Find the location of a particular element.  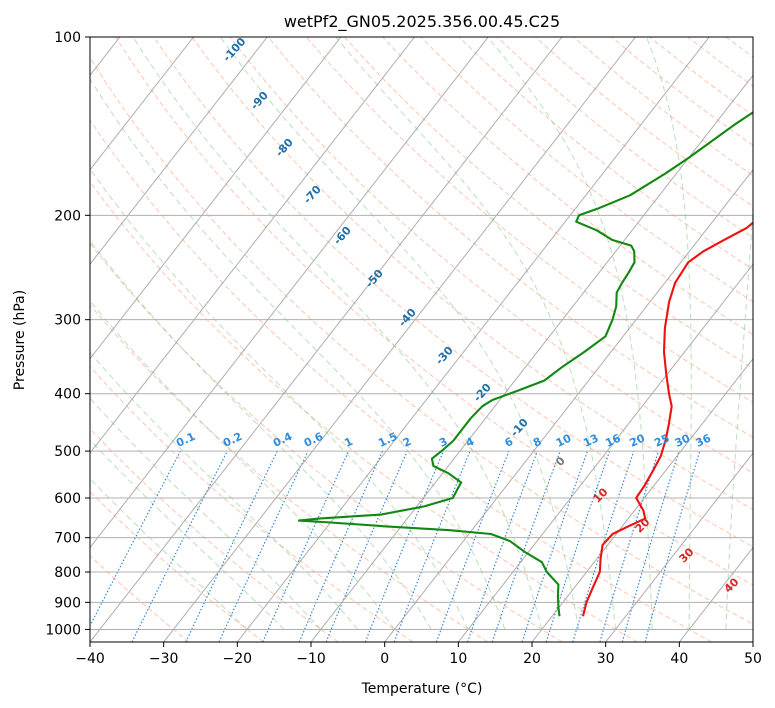

y-tick-label: 100 is located at coordinates (67, 38).